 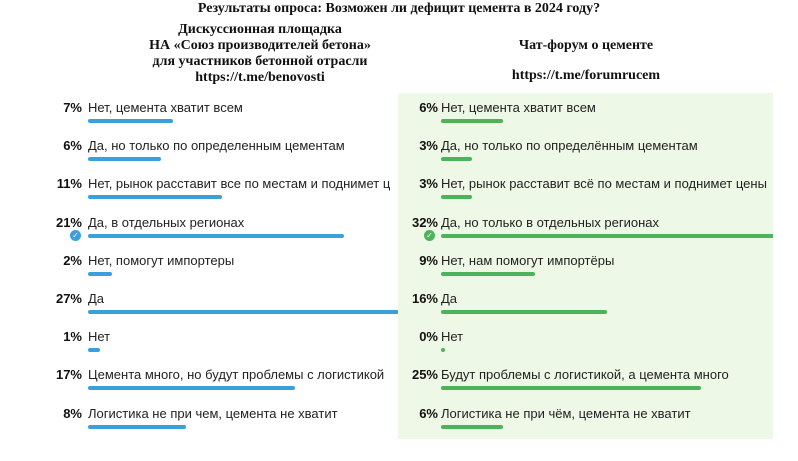 What do you see at coordinates (72, 260) in the screenshot?
I see `poll-option-percent: 2%` at bounding box center [72, 260].